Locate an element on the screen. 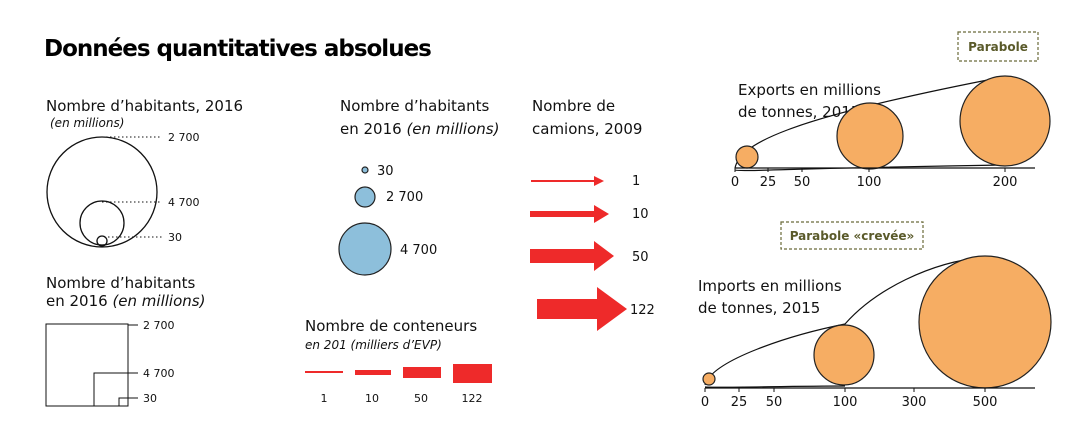  trucks-title-line2: camions, 2009 is located at coordinates (587, 129).